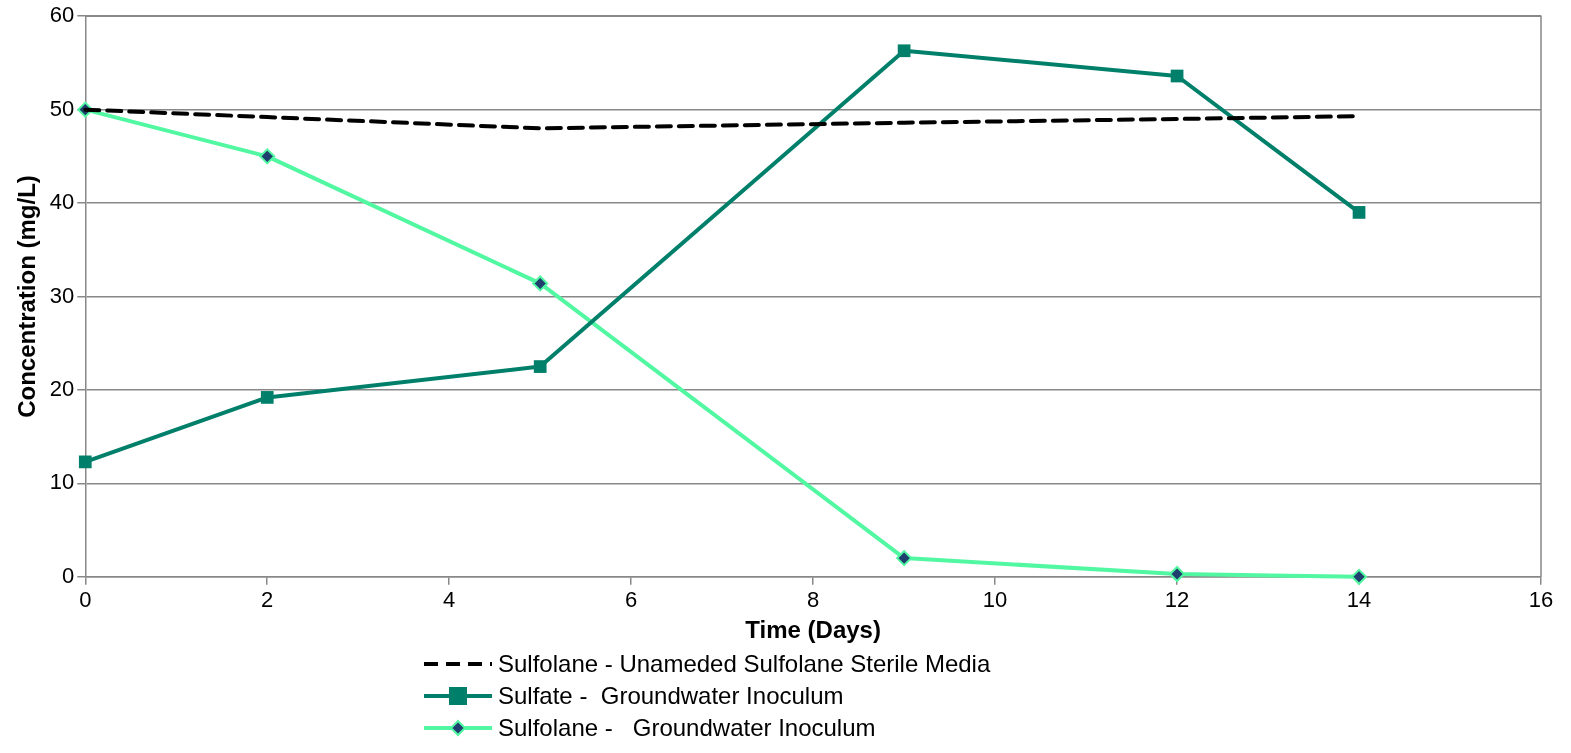 The image size is (1571, 753). Describe the element at coordinates (62, 482) in the screenshot. I see `y-tick-label: 10` at that location.